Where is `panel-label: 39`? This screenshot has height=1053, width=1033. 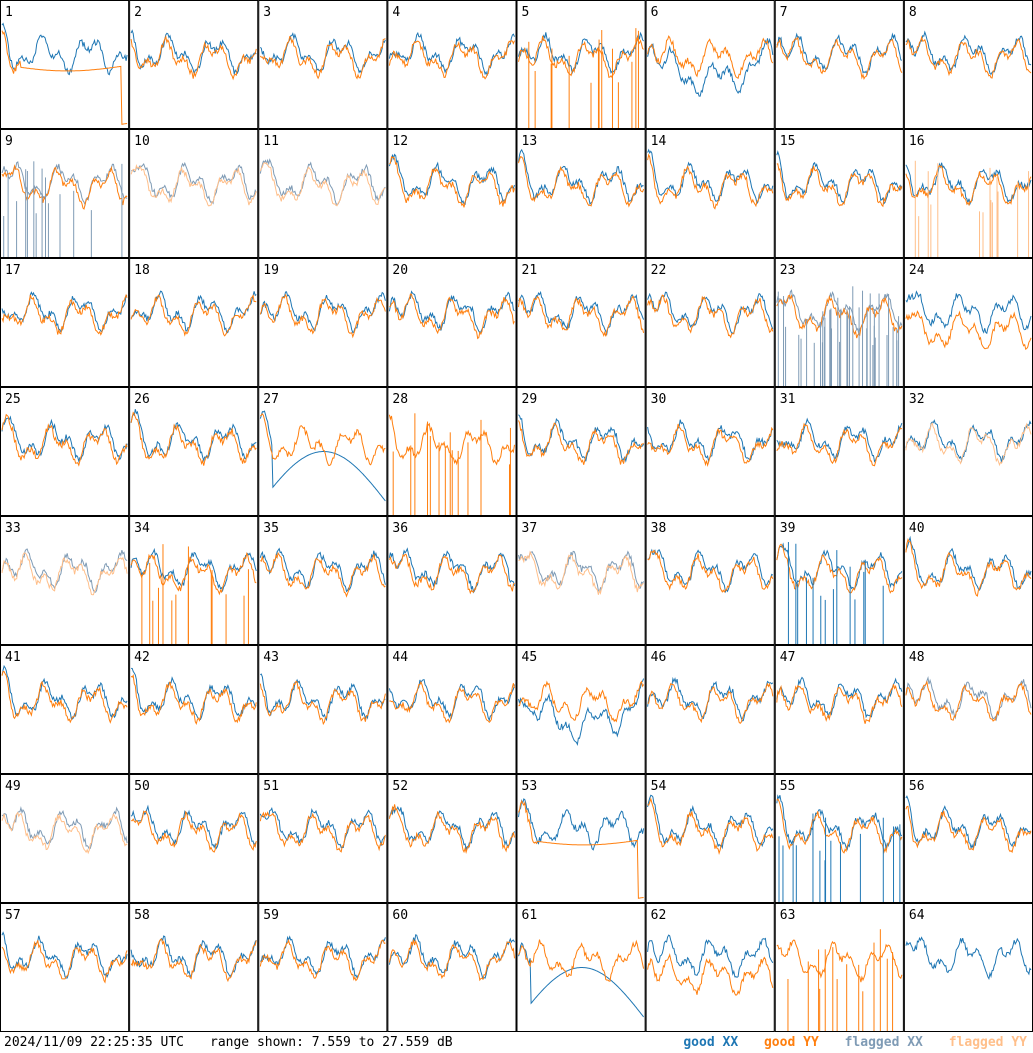
panel-label: 39 is located at coordinates (788, 528).